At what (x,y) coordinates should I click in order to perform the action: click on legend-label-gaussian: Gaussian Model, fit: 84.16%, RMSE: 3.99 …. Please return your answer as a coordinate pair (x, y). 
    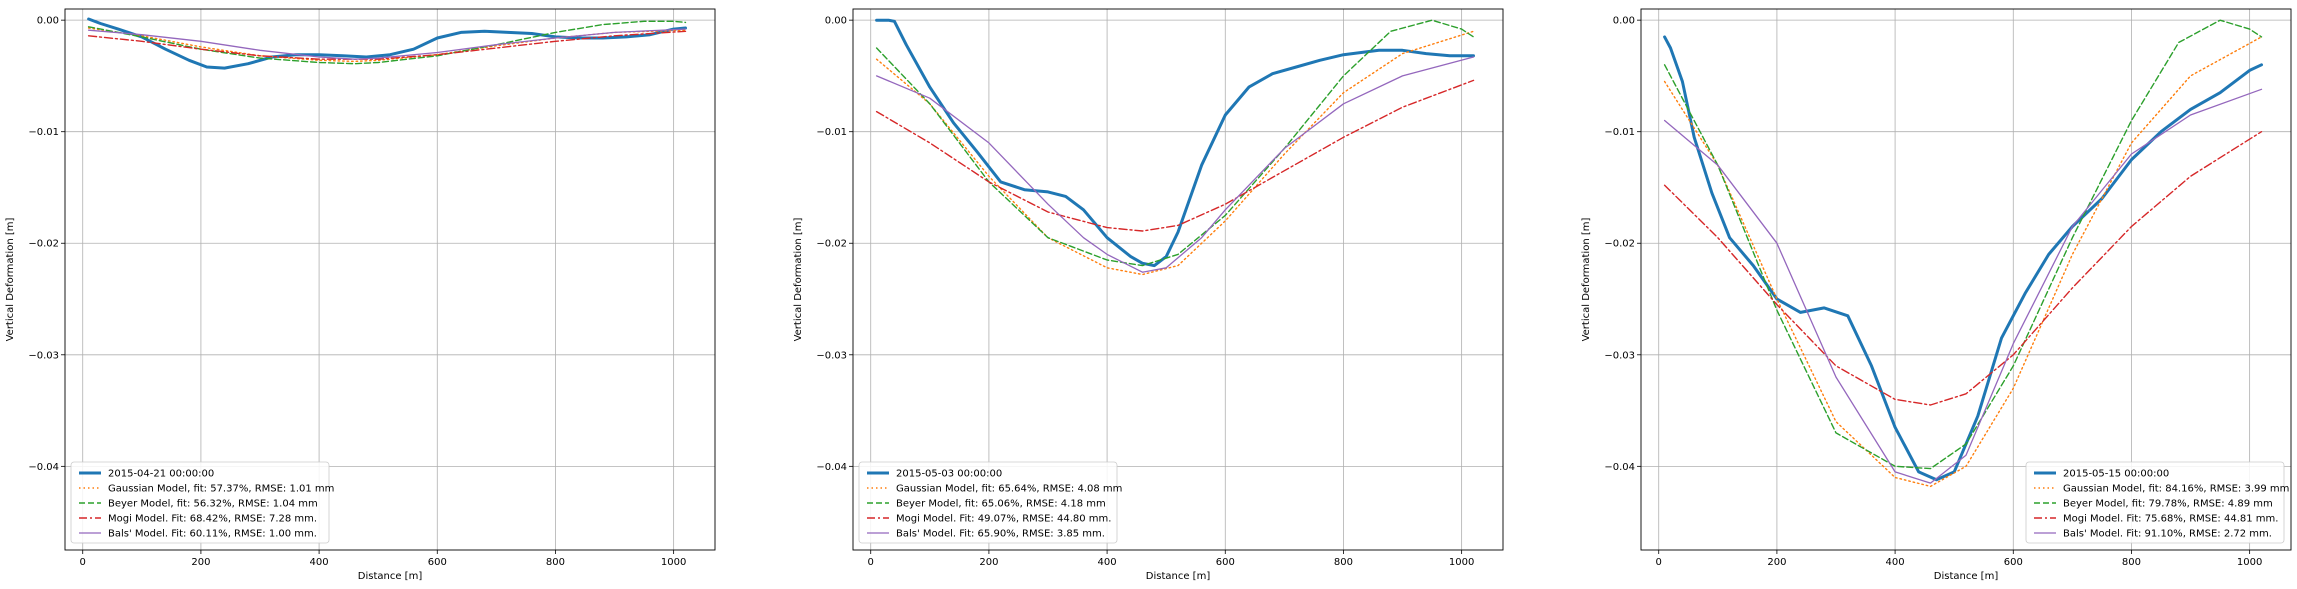
    Looking at the image, I should click on (2176, 489).